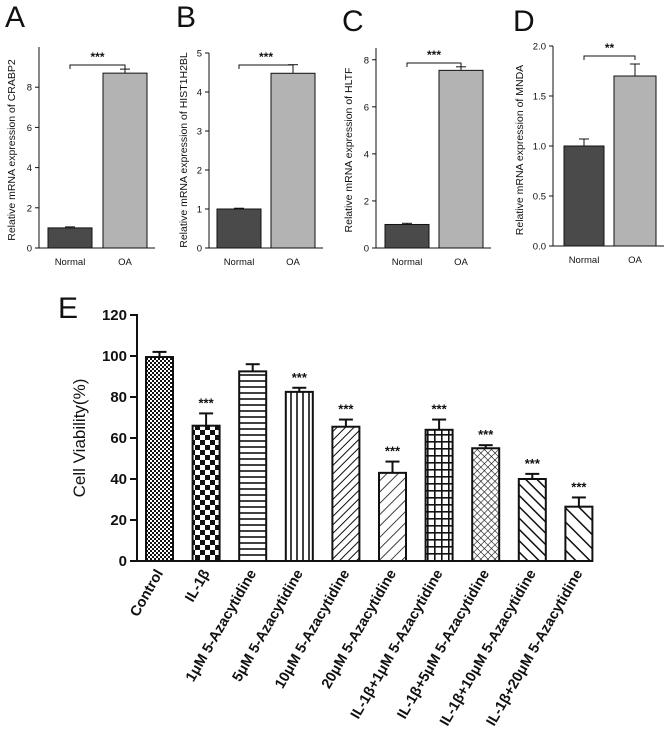 The image size is (669, 754). What do you see at coordinates (199, 93) in the screenshot?
I see `panel-b-tick-label: 4` at bounding box center [199, 93].